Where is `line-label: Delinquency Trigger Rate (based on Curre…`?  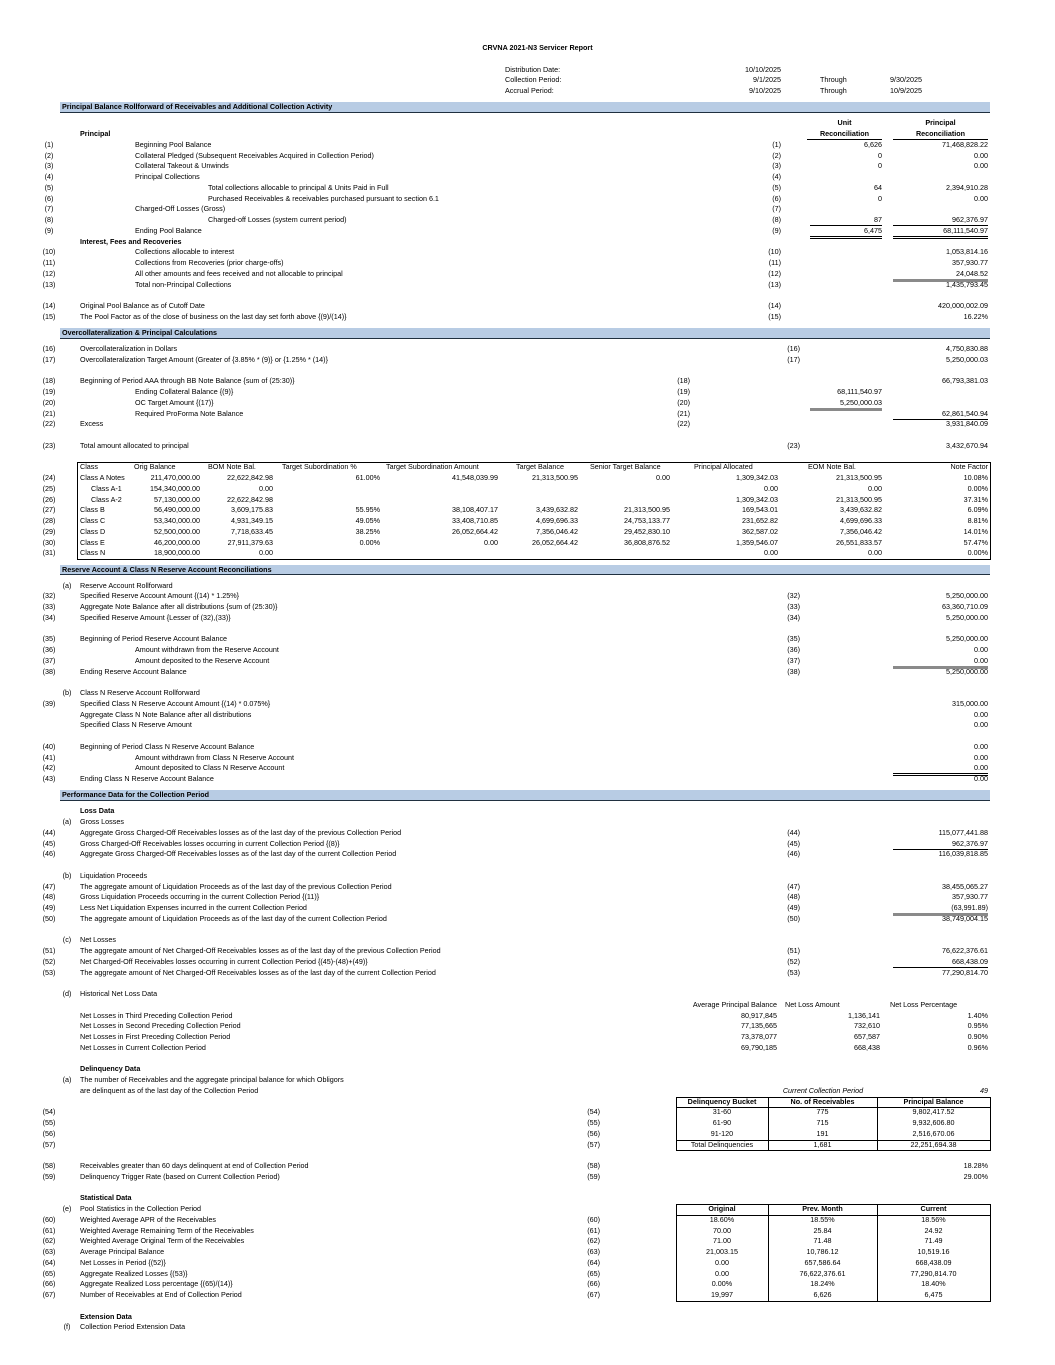 line-label: Delinquency Trigger Rate (based on Curre… is located at coordinates (180, 1176).